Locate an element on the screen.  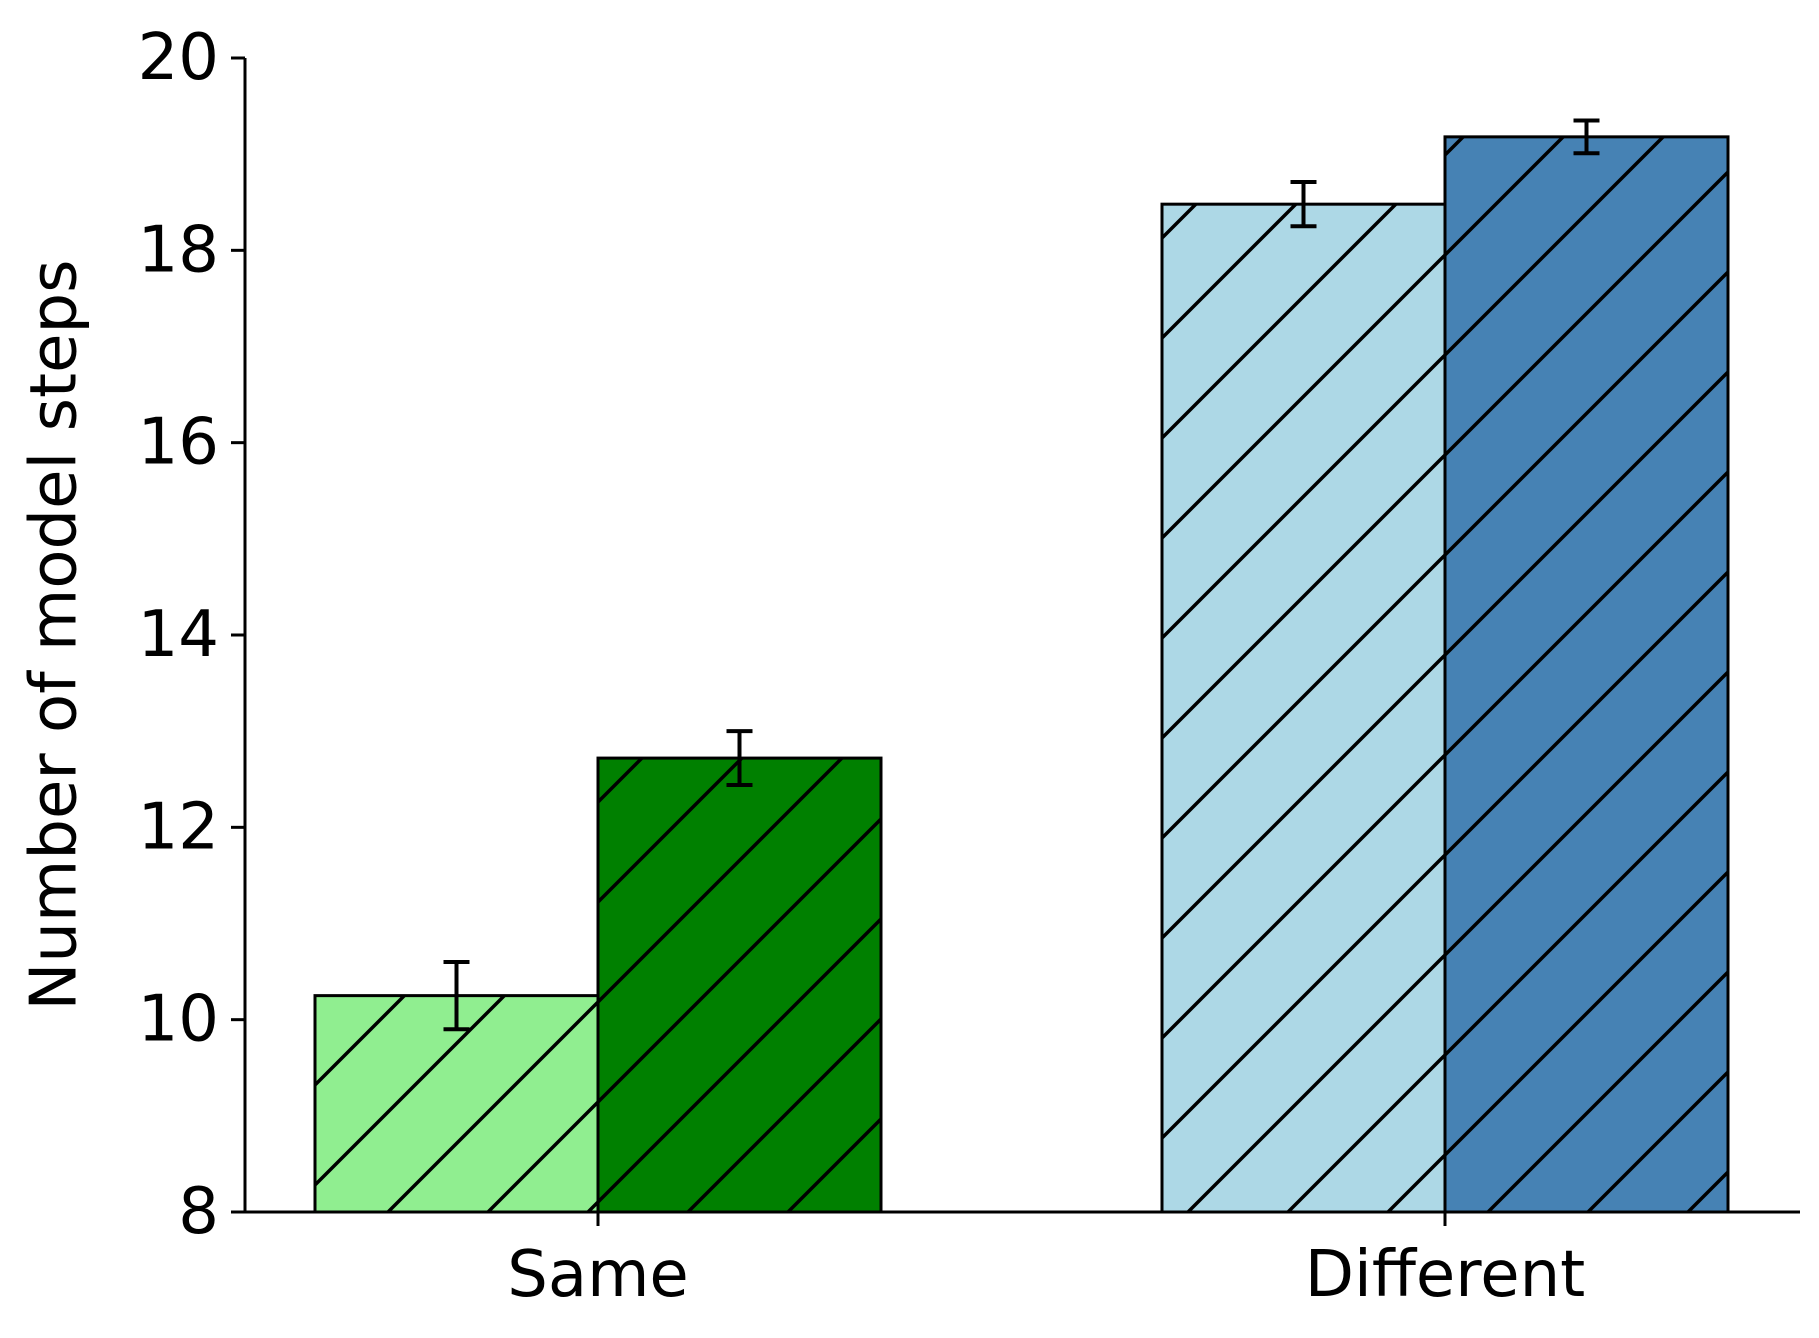
y-tick-label-20: 20 is located at coordinates (178, 58).